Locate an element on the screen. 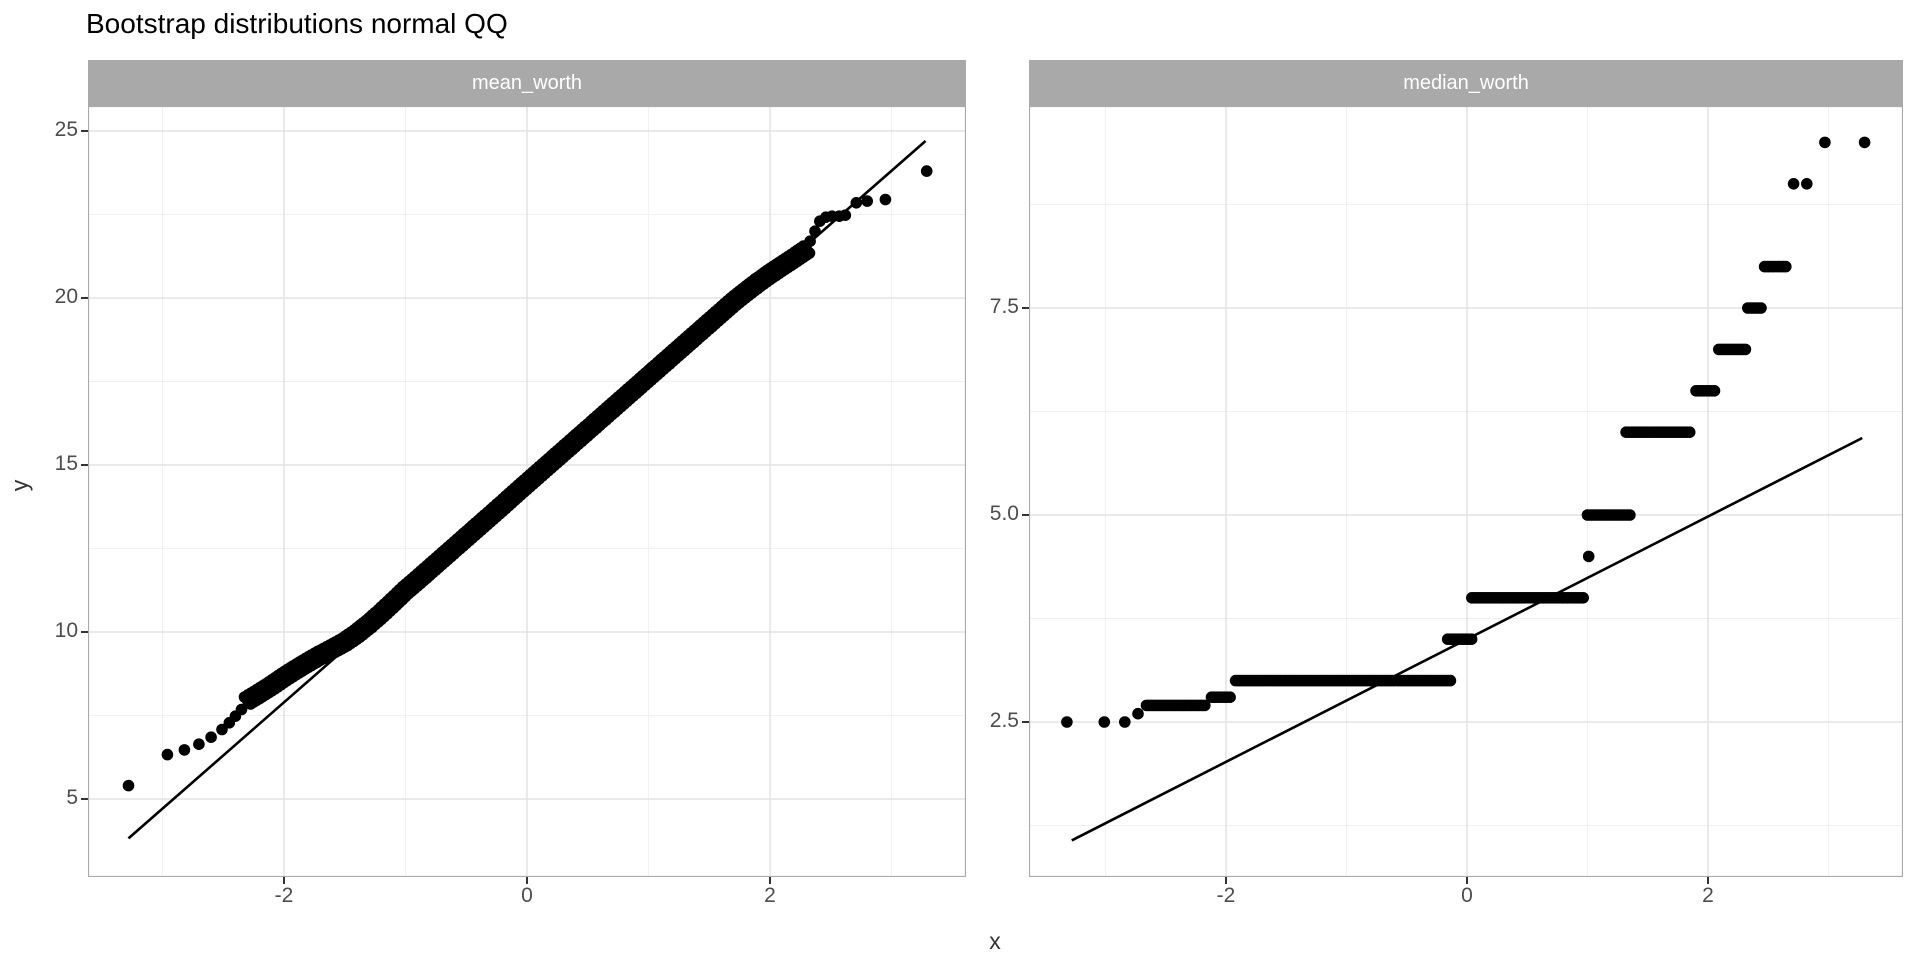  facet-strip-median-worth: median_worth is located at coordinates (1466, 83).